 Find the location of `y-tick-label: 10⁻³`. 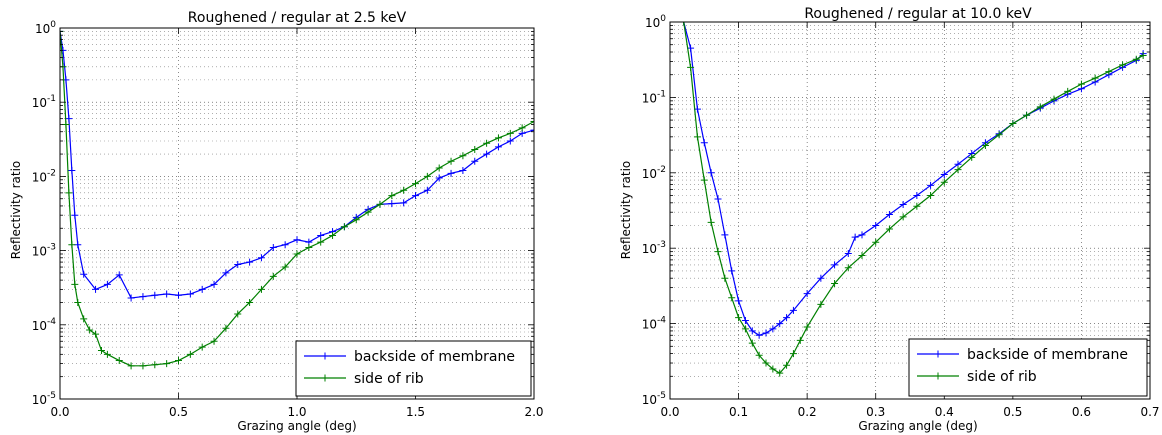

y-tick-label: 10⁻³ is located at coordinates (654, 248).